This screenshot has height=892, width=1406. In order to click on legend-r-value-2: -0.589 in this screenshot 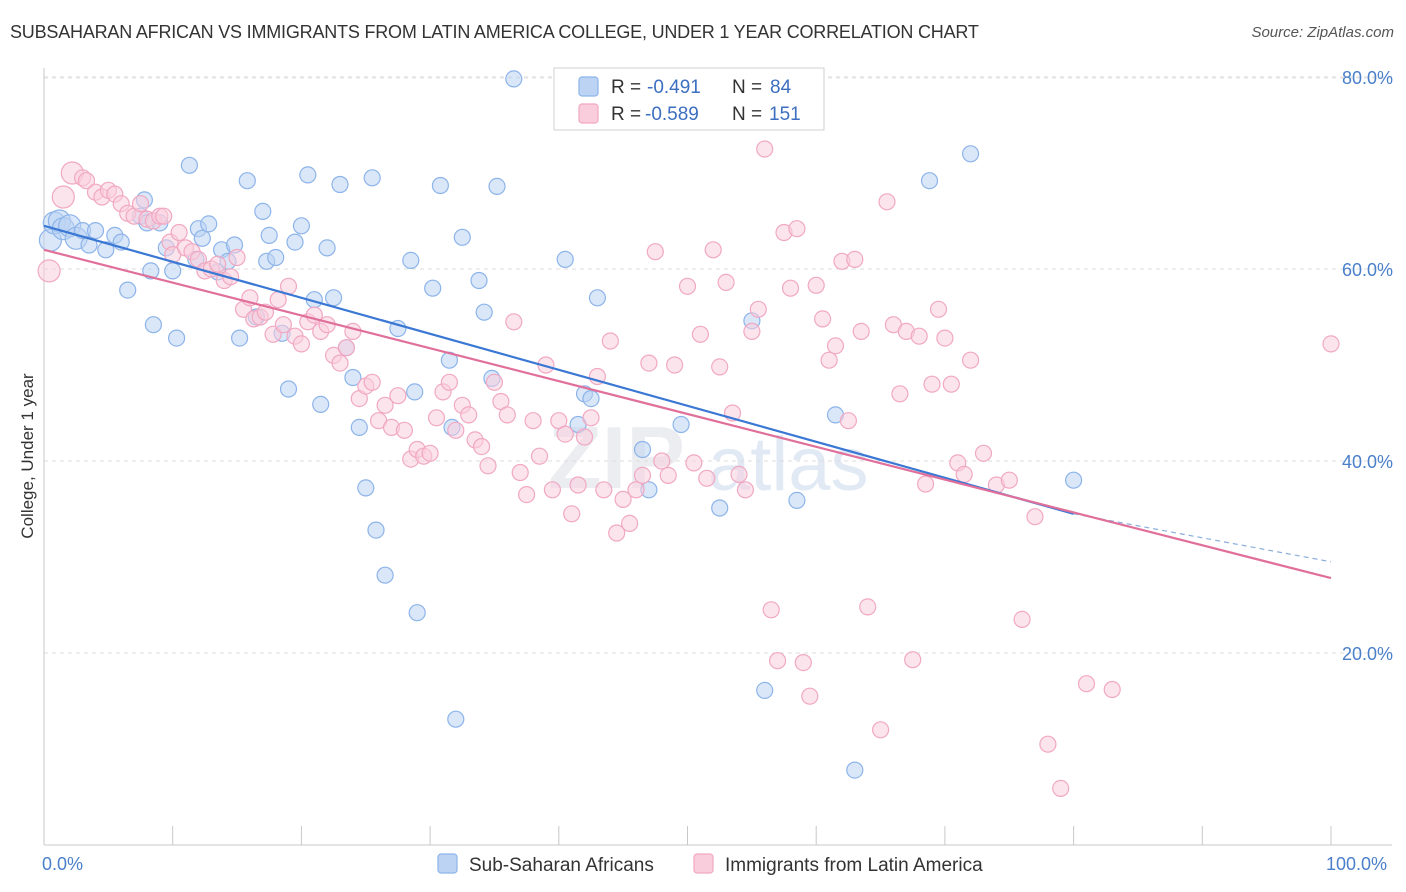, I will do `click(672, 114)`.